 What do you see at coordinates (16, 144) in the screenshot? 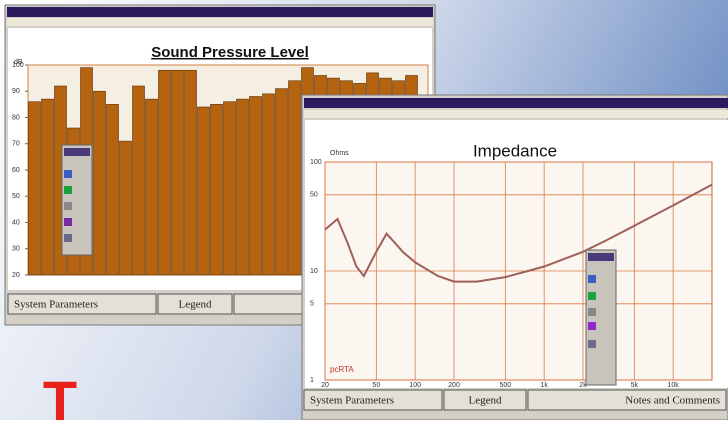
I see `y-tick-label: 70` at bounding box center [16, 144].